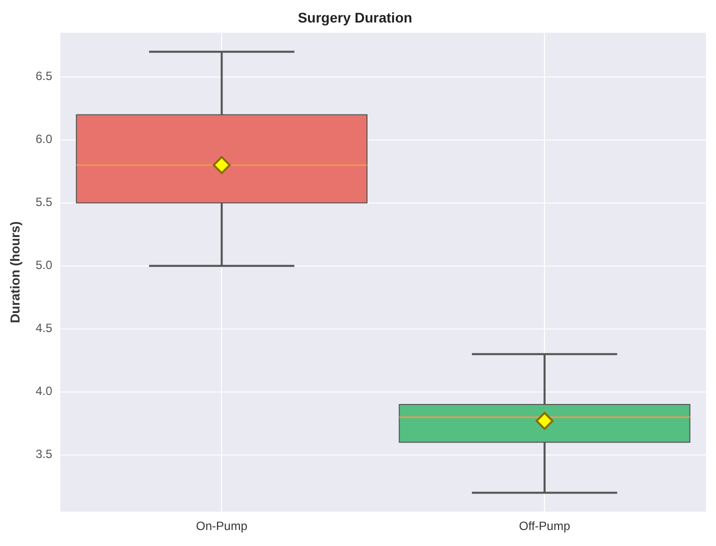  I want to click on chart-title: Surgery Duration, so click(355, 17).